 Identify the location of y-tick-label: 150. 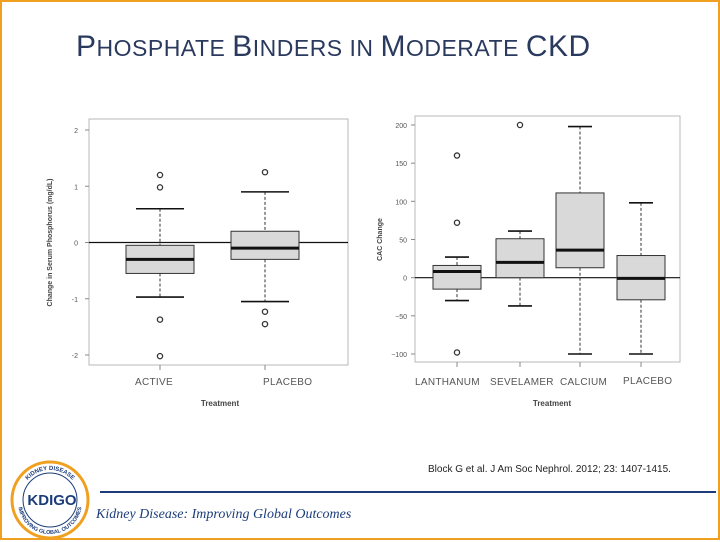
(401, 164).